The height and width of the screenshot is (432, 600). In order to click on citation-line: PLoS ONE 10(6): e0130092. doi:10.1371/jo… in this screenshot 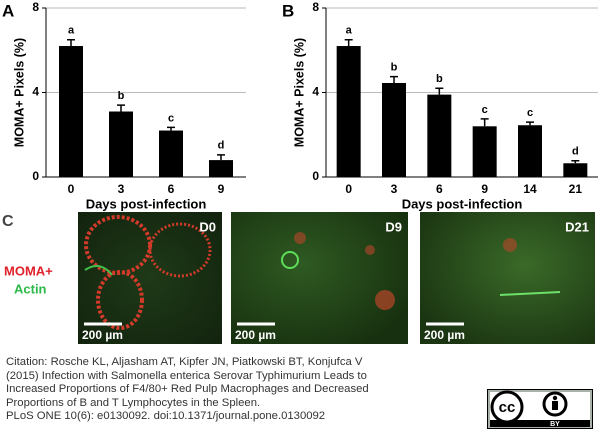, I will do `click(166, 416)`.